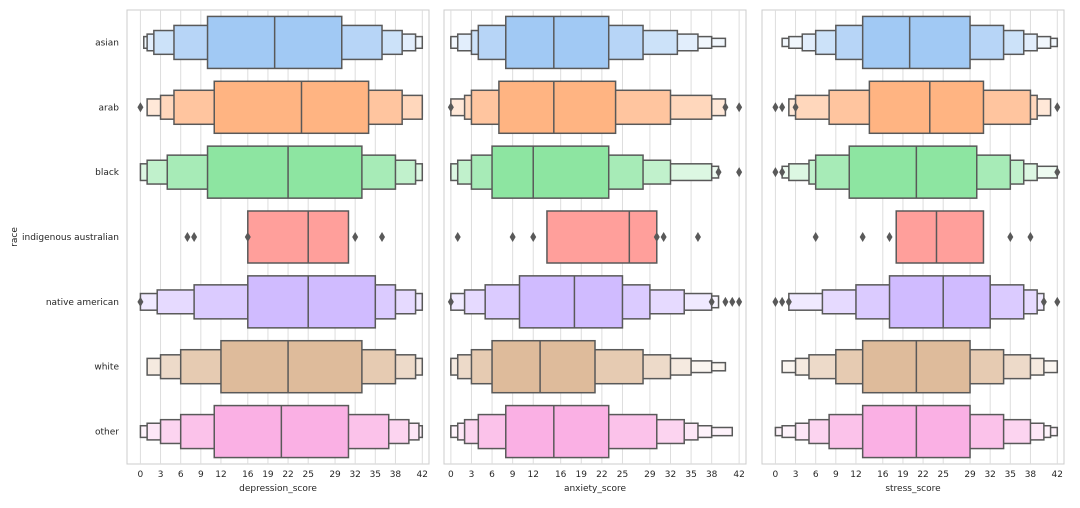  What do you see at coordinates (1057, 475) in the screenshot?
I see `x-tick-label: 42` at bounding box center [1057, 475].